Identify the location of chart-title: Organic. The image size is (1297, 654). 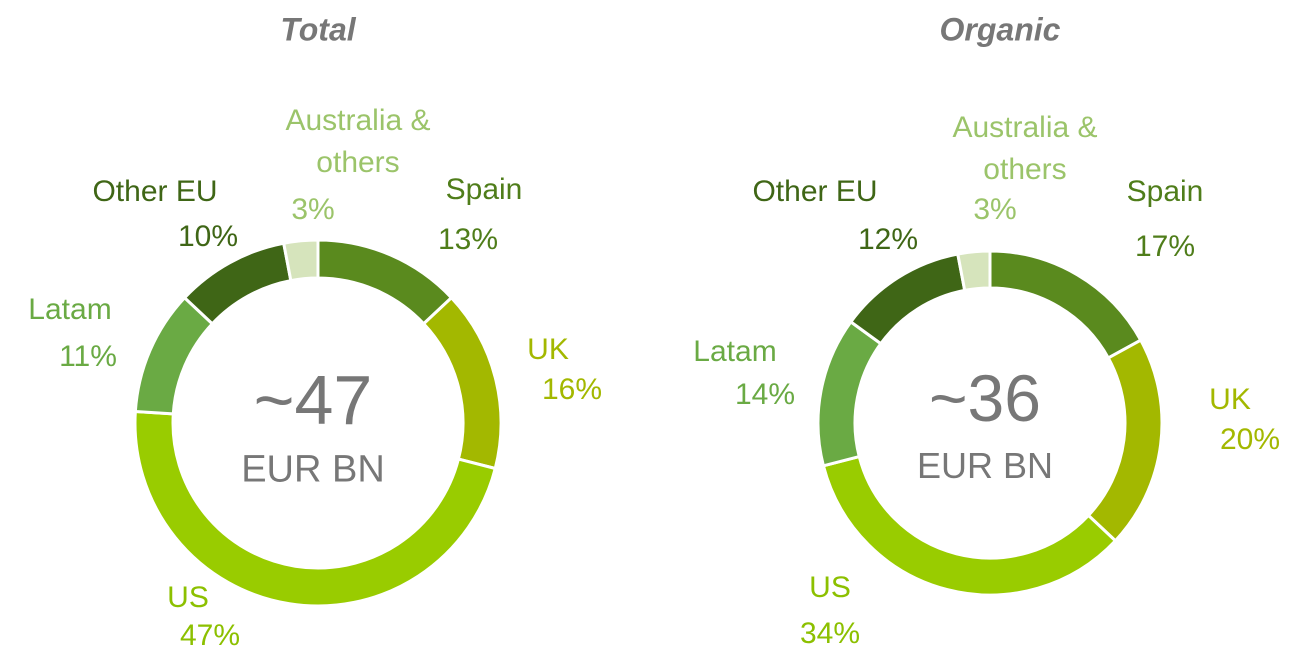
(1000, 29).